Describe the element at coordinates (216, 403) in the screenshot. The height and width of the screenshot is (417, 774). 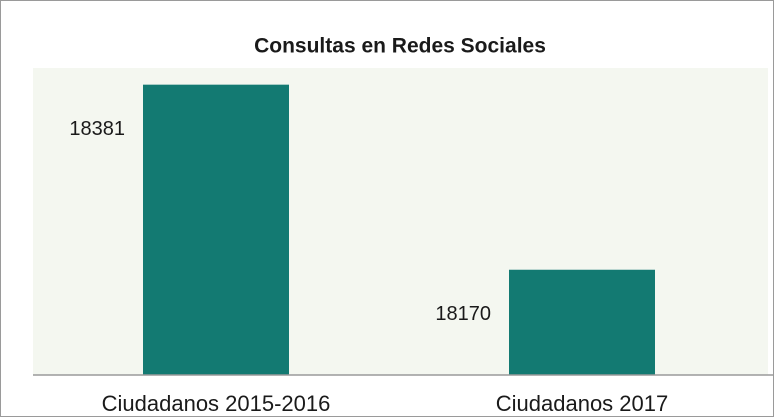
I see `x-tick-label: Ciudadanos 2015-2016` at that location.